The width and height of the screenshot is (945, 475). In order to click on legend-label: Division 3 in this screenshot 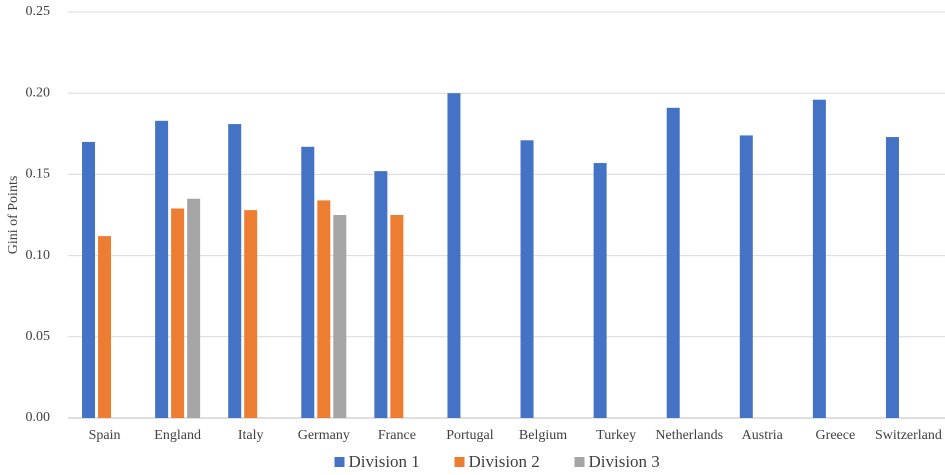, I will do `click(624, 461)`.